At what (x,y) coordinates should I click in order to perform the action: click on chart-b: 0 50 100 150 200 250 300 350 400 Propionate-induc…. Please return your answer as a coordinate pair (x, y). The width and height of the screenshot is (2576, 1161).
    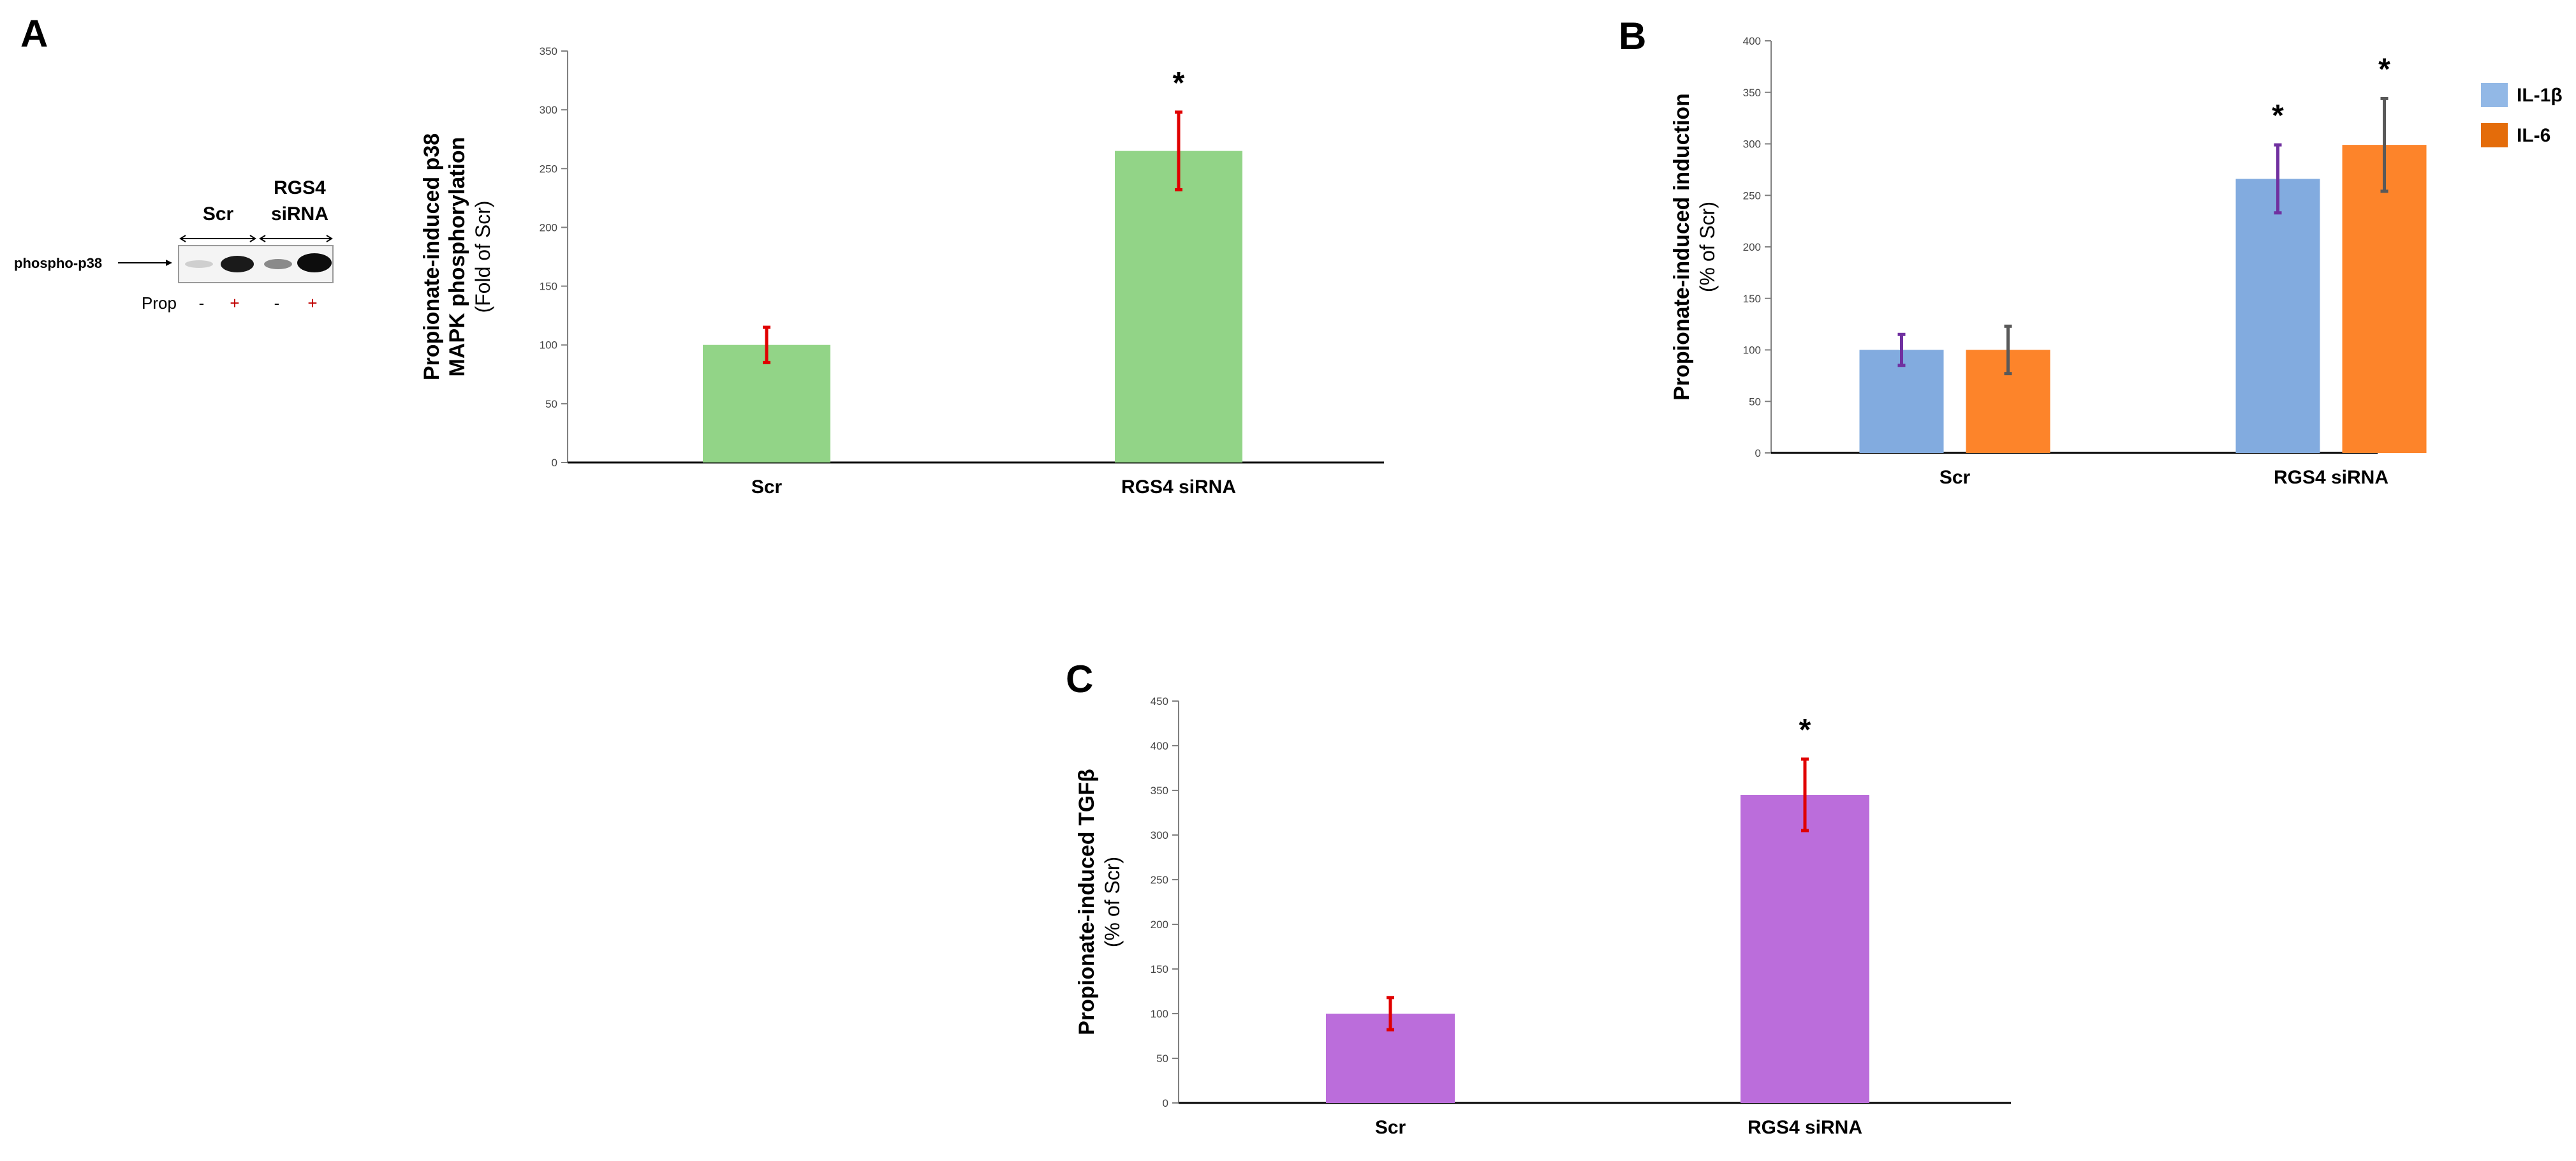
    Looking at the image, I should click on (2114, 261).